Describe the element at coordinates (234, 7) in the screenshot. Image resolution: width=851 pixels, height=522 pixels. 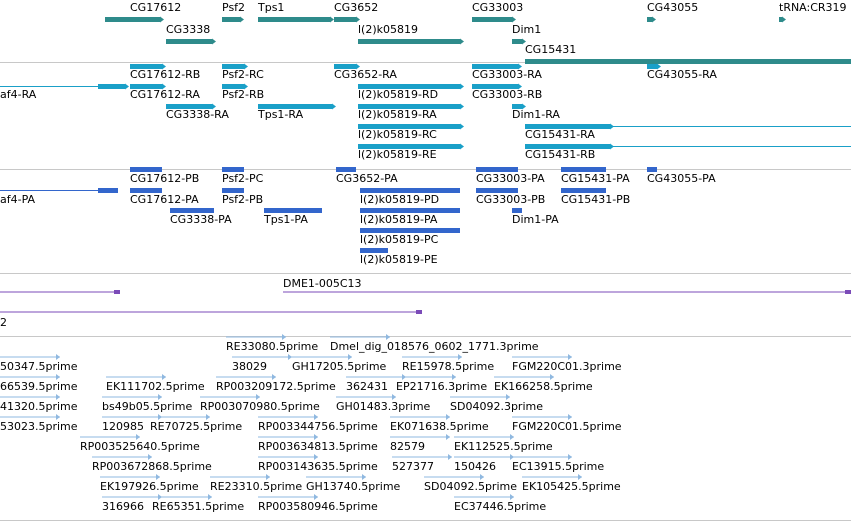
I see `gene-label: Psf2` at that location.